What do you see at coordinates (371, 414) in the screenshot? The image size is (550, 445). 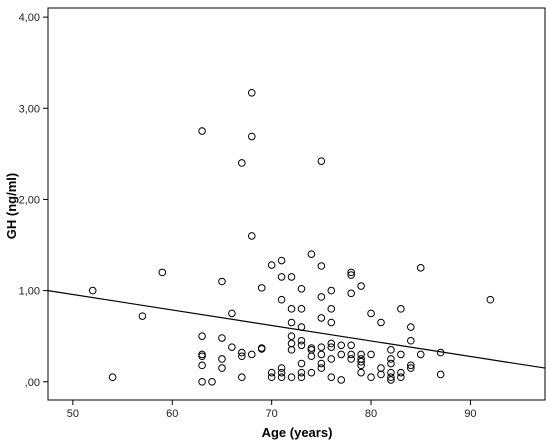 I see `x-tick-label: 80` at bounding box center [371, 414].